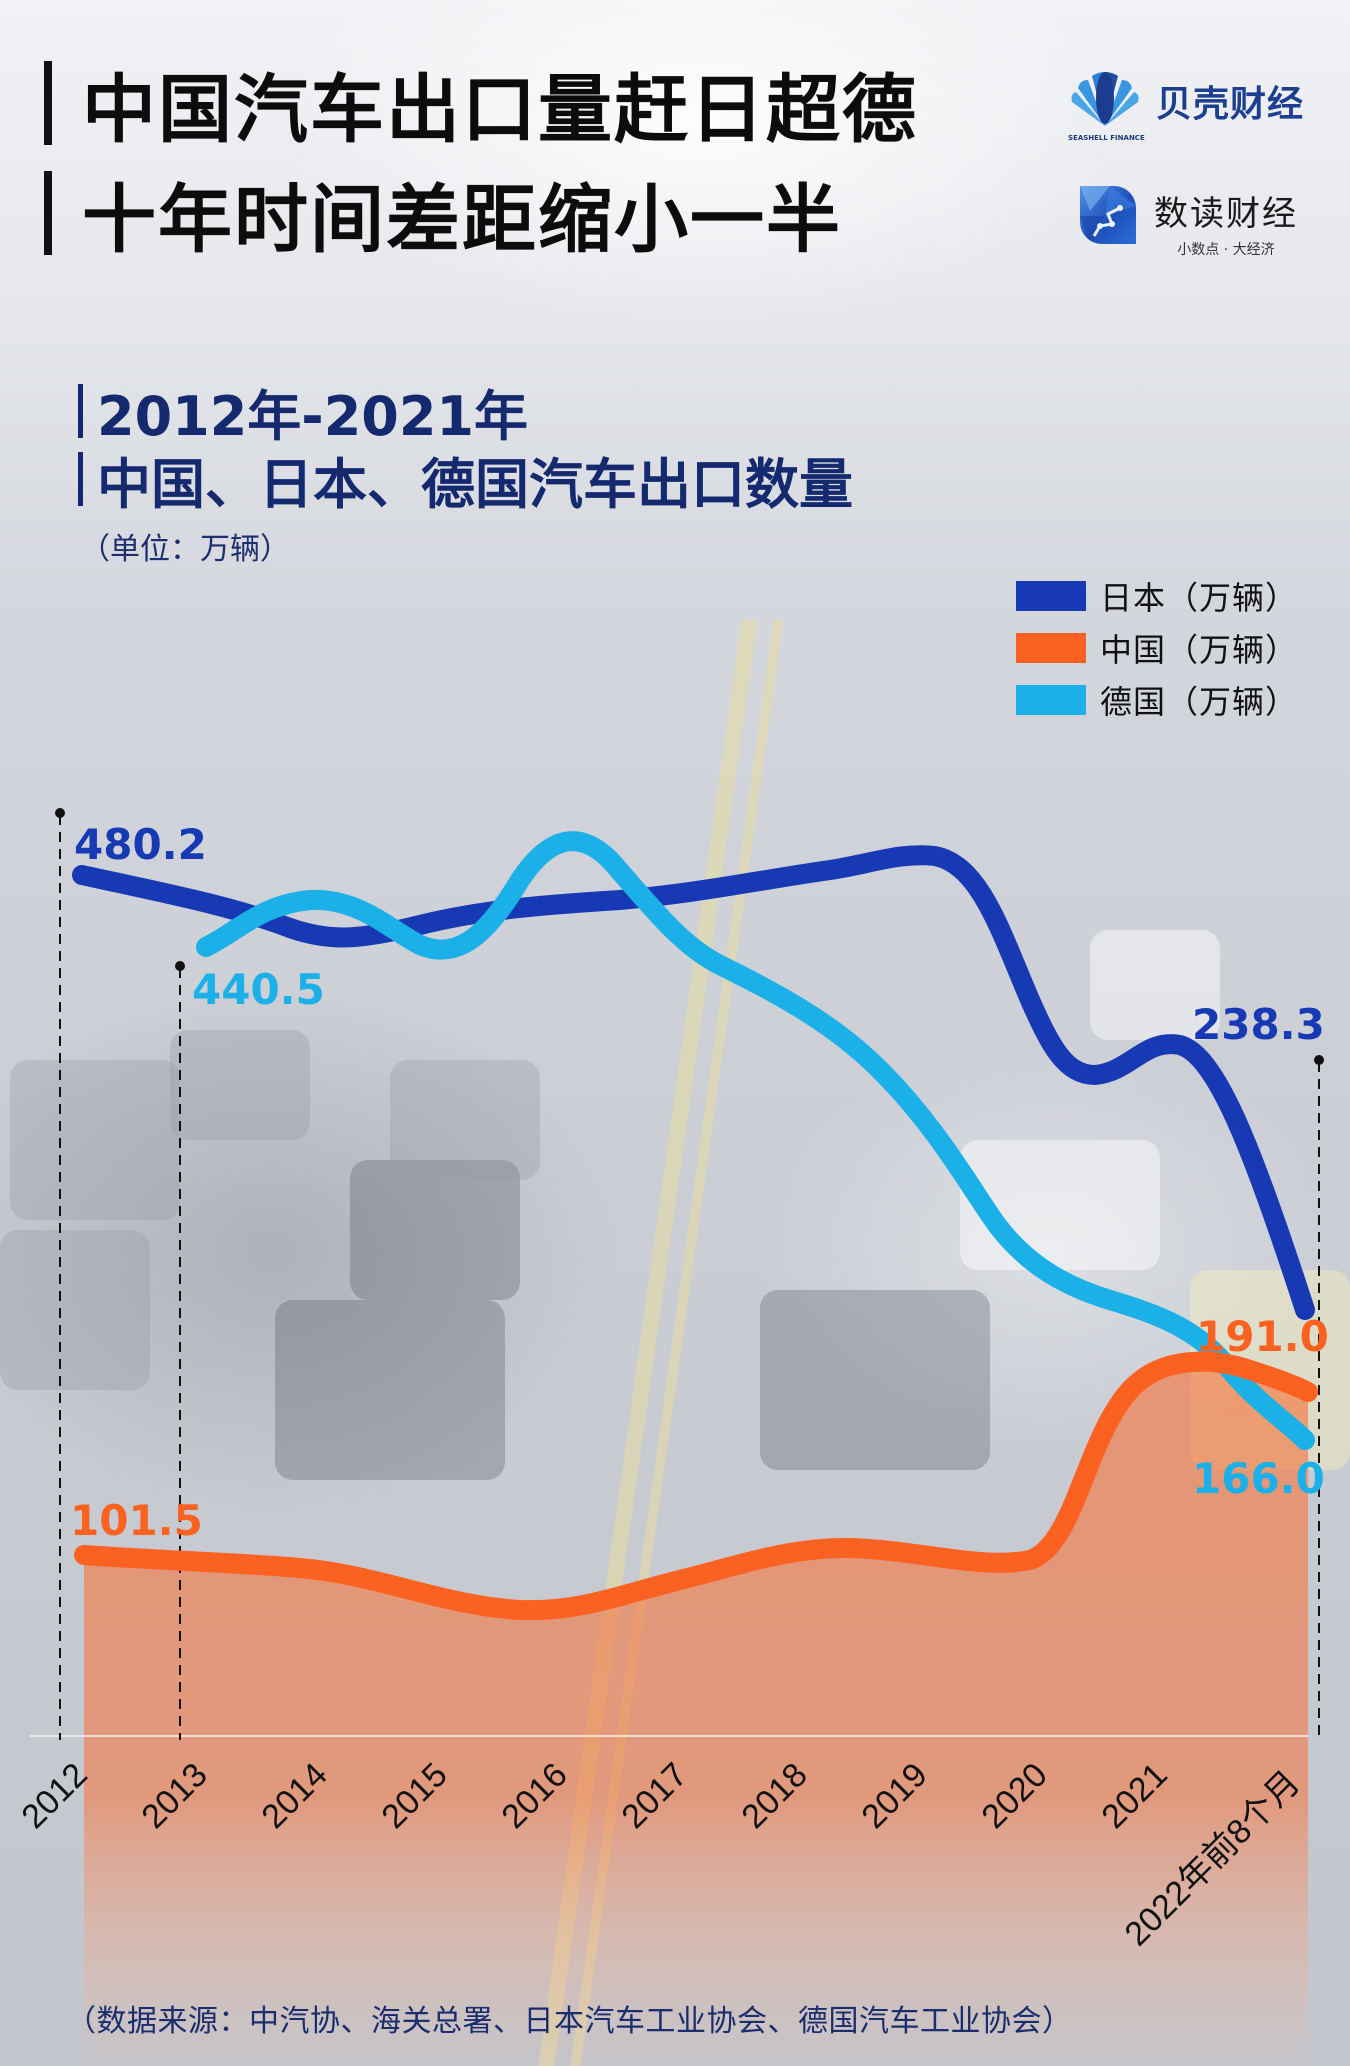 This screenshot has height=2066, width=1350. What do you see at coordinates (1258, 1024) in the screenshot?
I see `value-label-japan-end: 238.3` at bounding box center [1258, 1024].